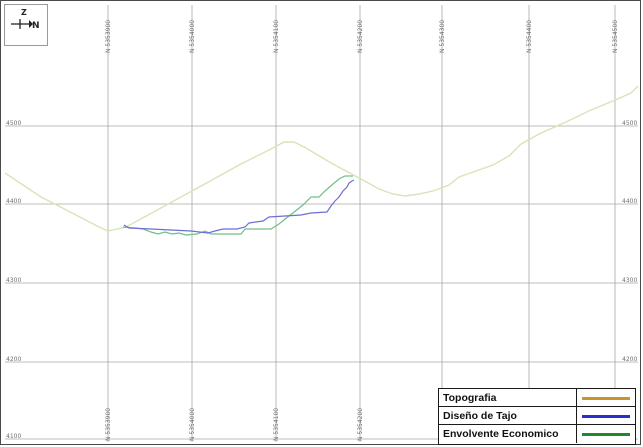  I want to click on y-tick-label-left: 4300, so click(13, 280).